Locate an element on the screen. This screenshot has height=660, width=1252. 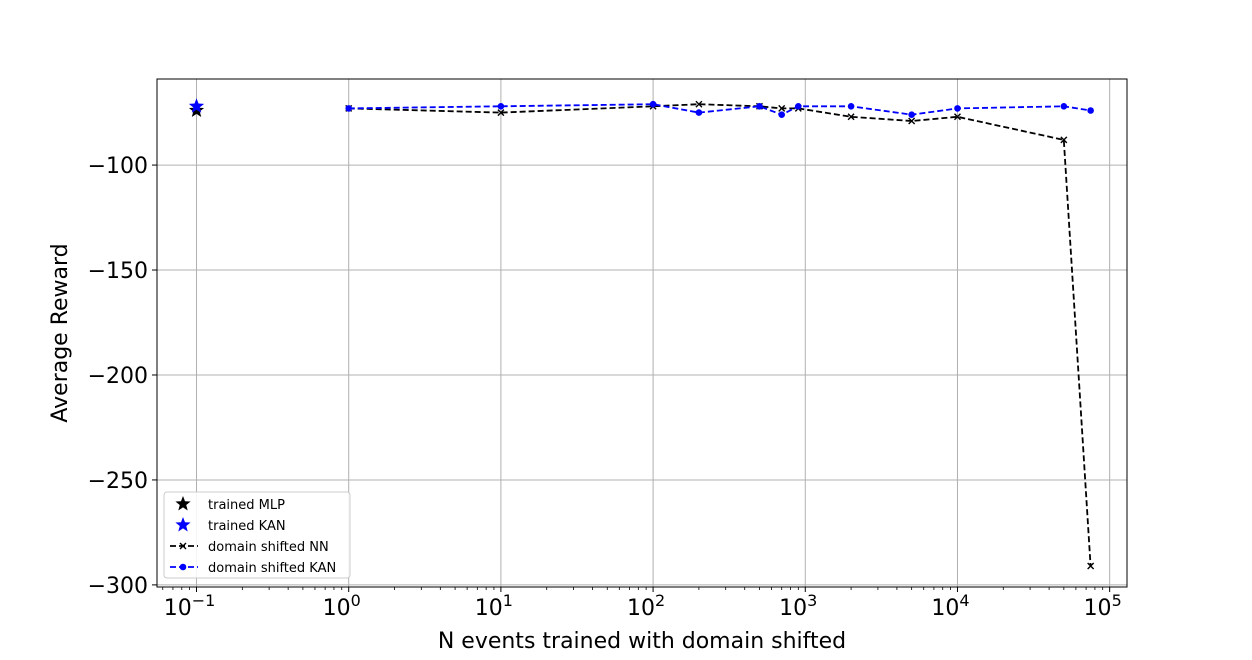
x-tick-label: 10¹ is located at coordinates (494, 606).